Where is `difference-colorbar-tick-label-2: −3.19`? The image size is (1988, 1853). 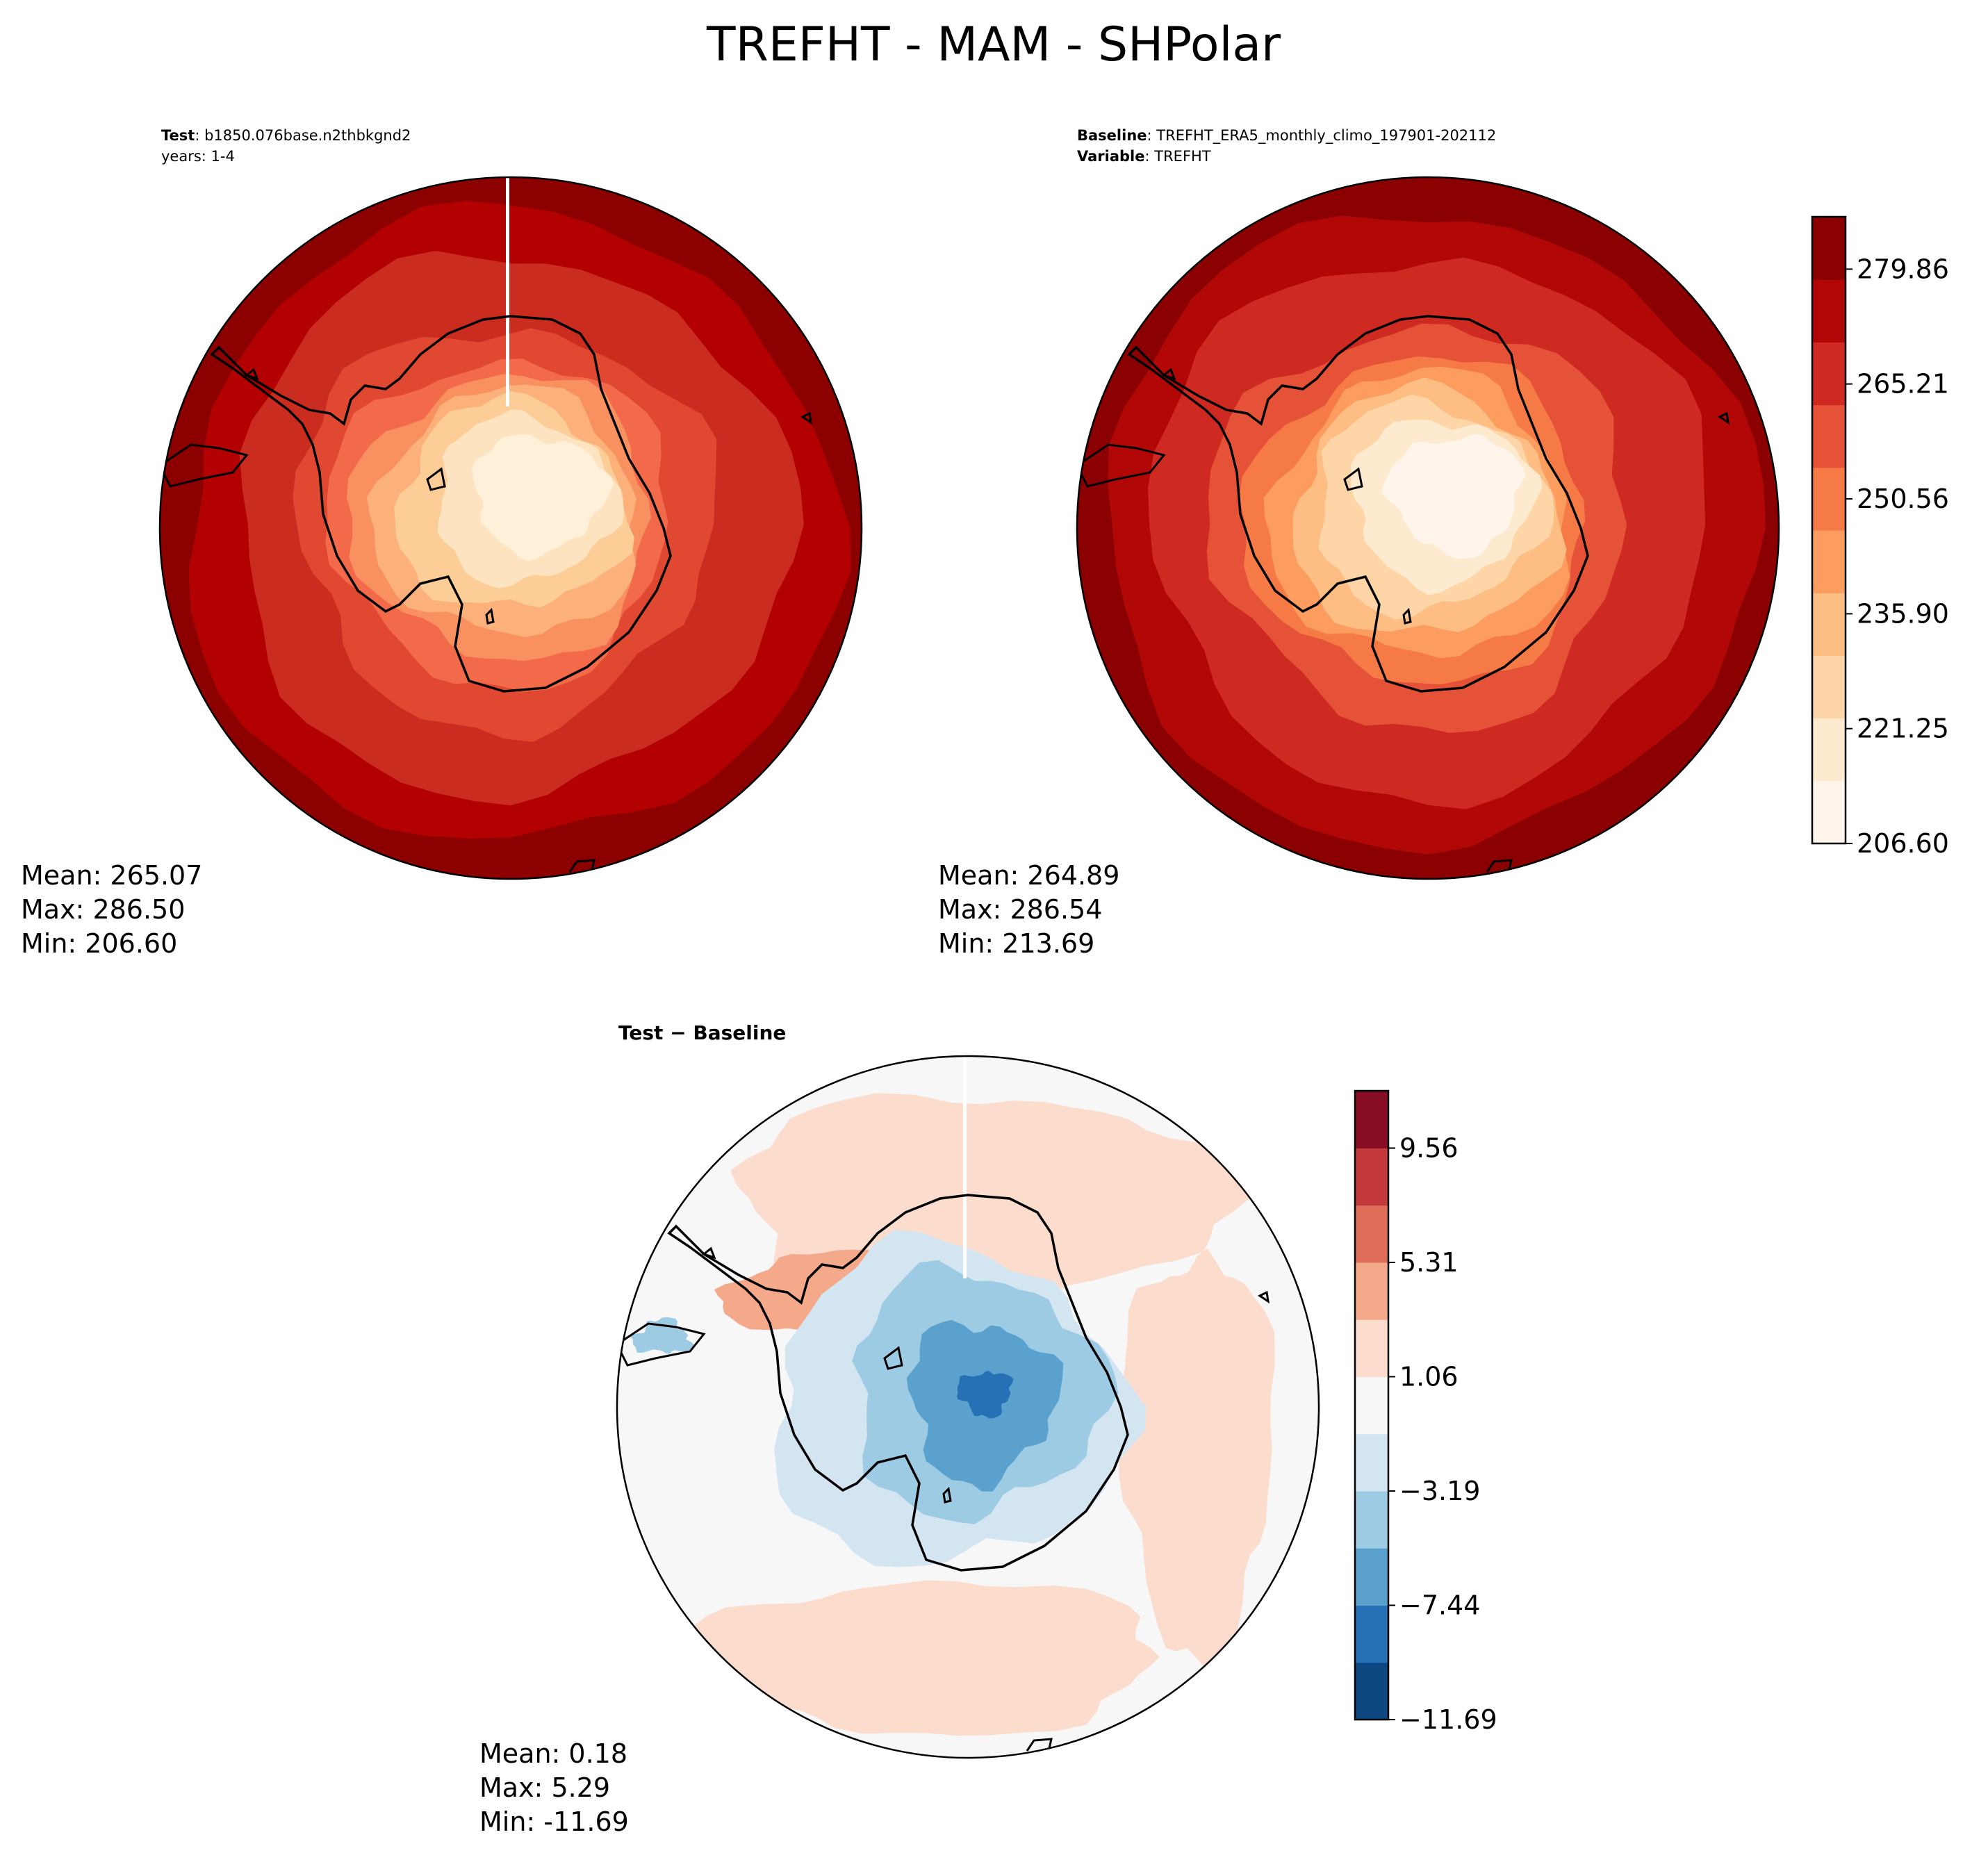
difference-colorbar-tick-label-2: −3.19 is located at coordinates (1439, 1491).